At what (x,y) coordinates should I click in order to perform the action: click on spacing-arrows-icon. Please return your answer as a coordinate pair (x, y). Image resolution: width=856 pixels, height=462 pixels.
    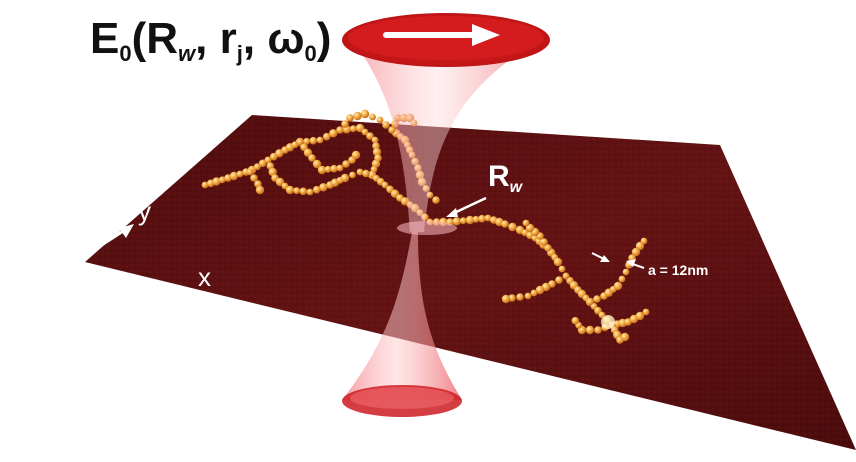
    Looking at the image, I should click on (618, 260).